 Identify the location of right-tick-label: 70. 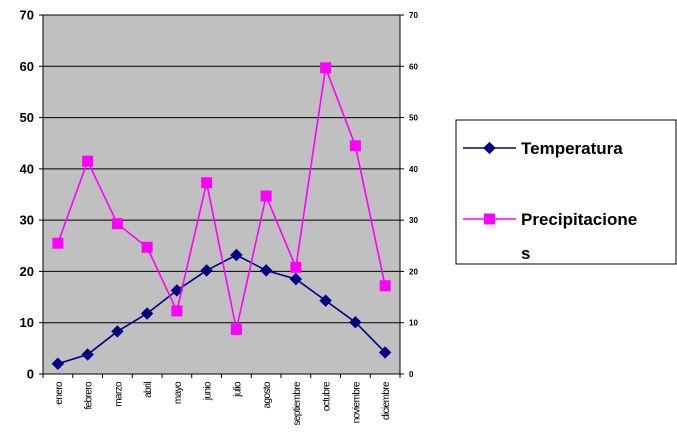
(413, 15).